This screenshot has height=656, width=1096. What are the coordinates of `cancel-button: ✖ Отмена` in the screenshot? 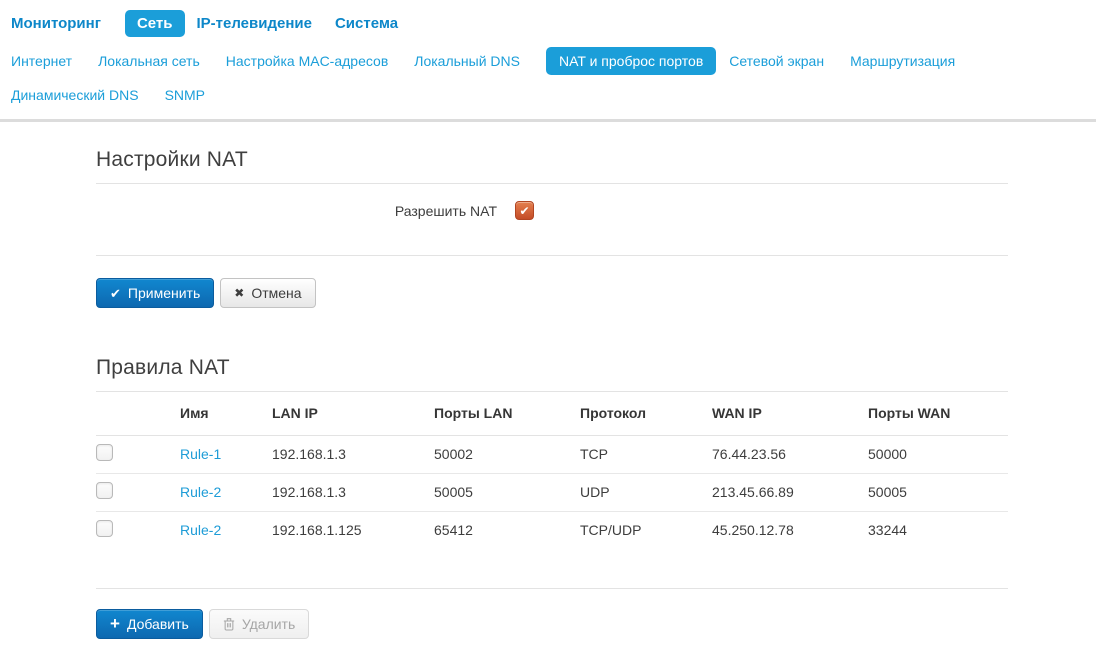 It's located at (268, 293).